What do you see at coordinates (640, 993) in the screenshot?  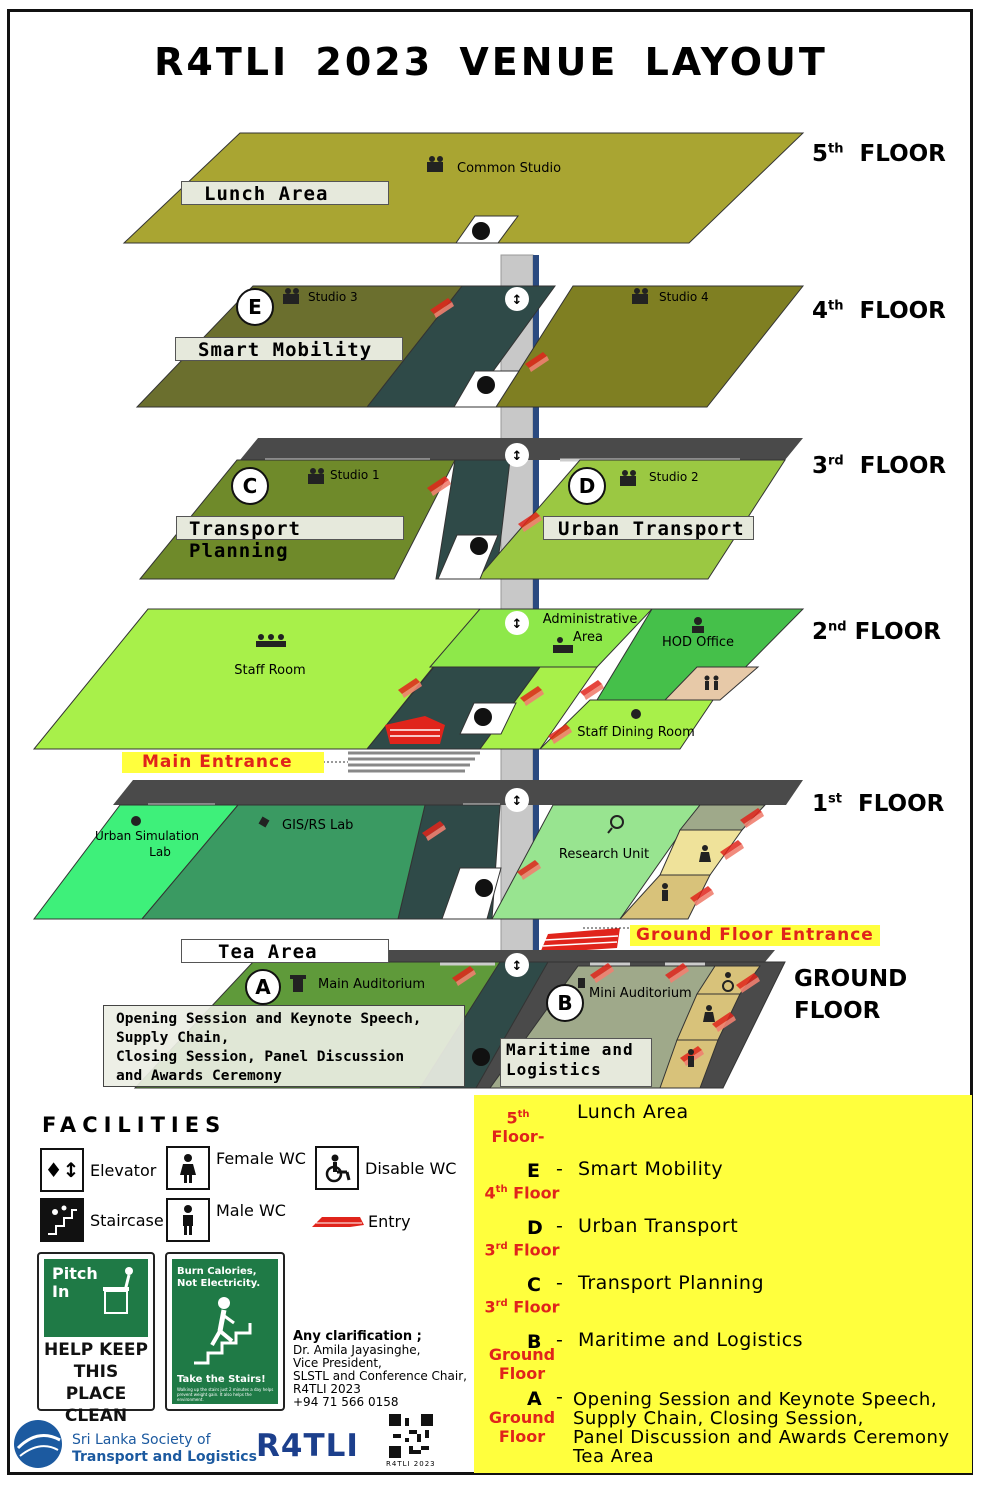 I see `mini-auditorium-label: Mini Auditorium` at bounding box center [640, 993].